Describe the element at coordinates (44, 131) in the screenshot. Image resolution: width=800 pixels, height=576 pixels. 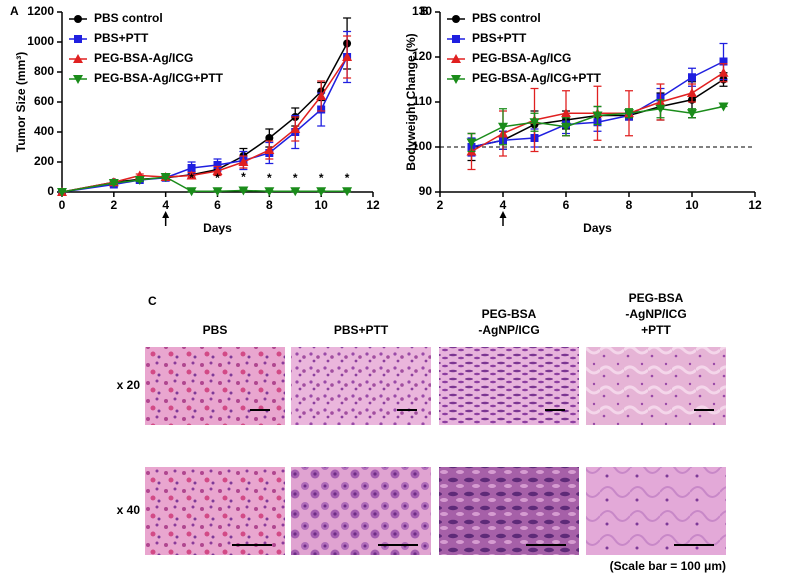
I see `y-tick-label: 400` at that location.